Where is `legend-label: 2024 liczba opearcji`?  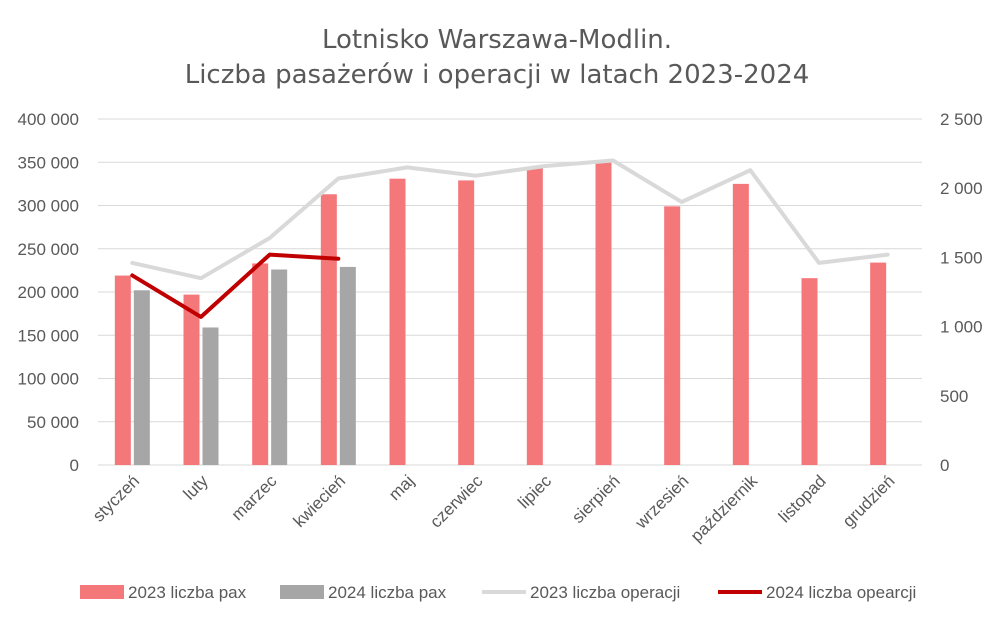 legend-label: 2024 liczba opearcji is located at coordinates (841, 592).